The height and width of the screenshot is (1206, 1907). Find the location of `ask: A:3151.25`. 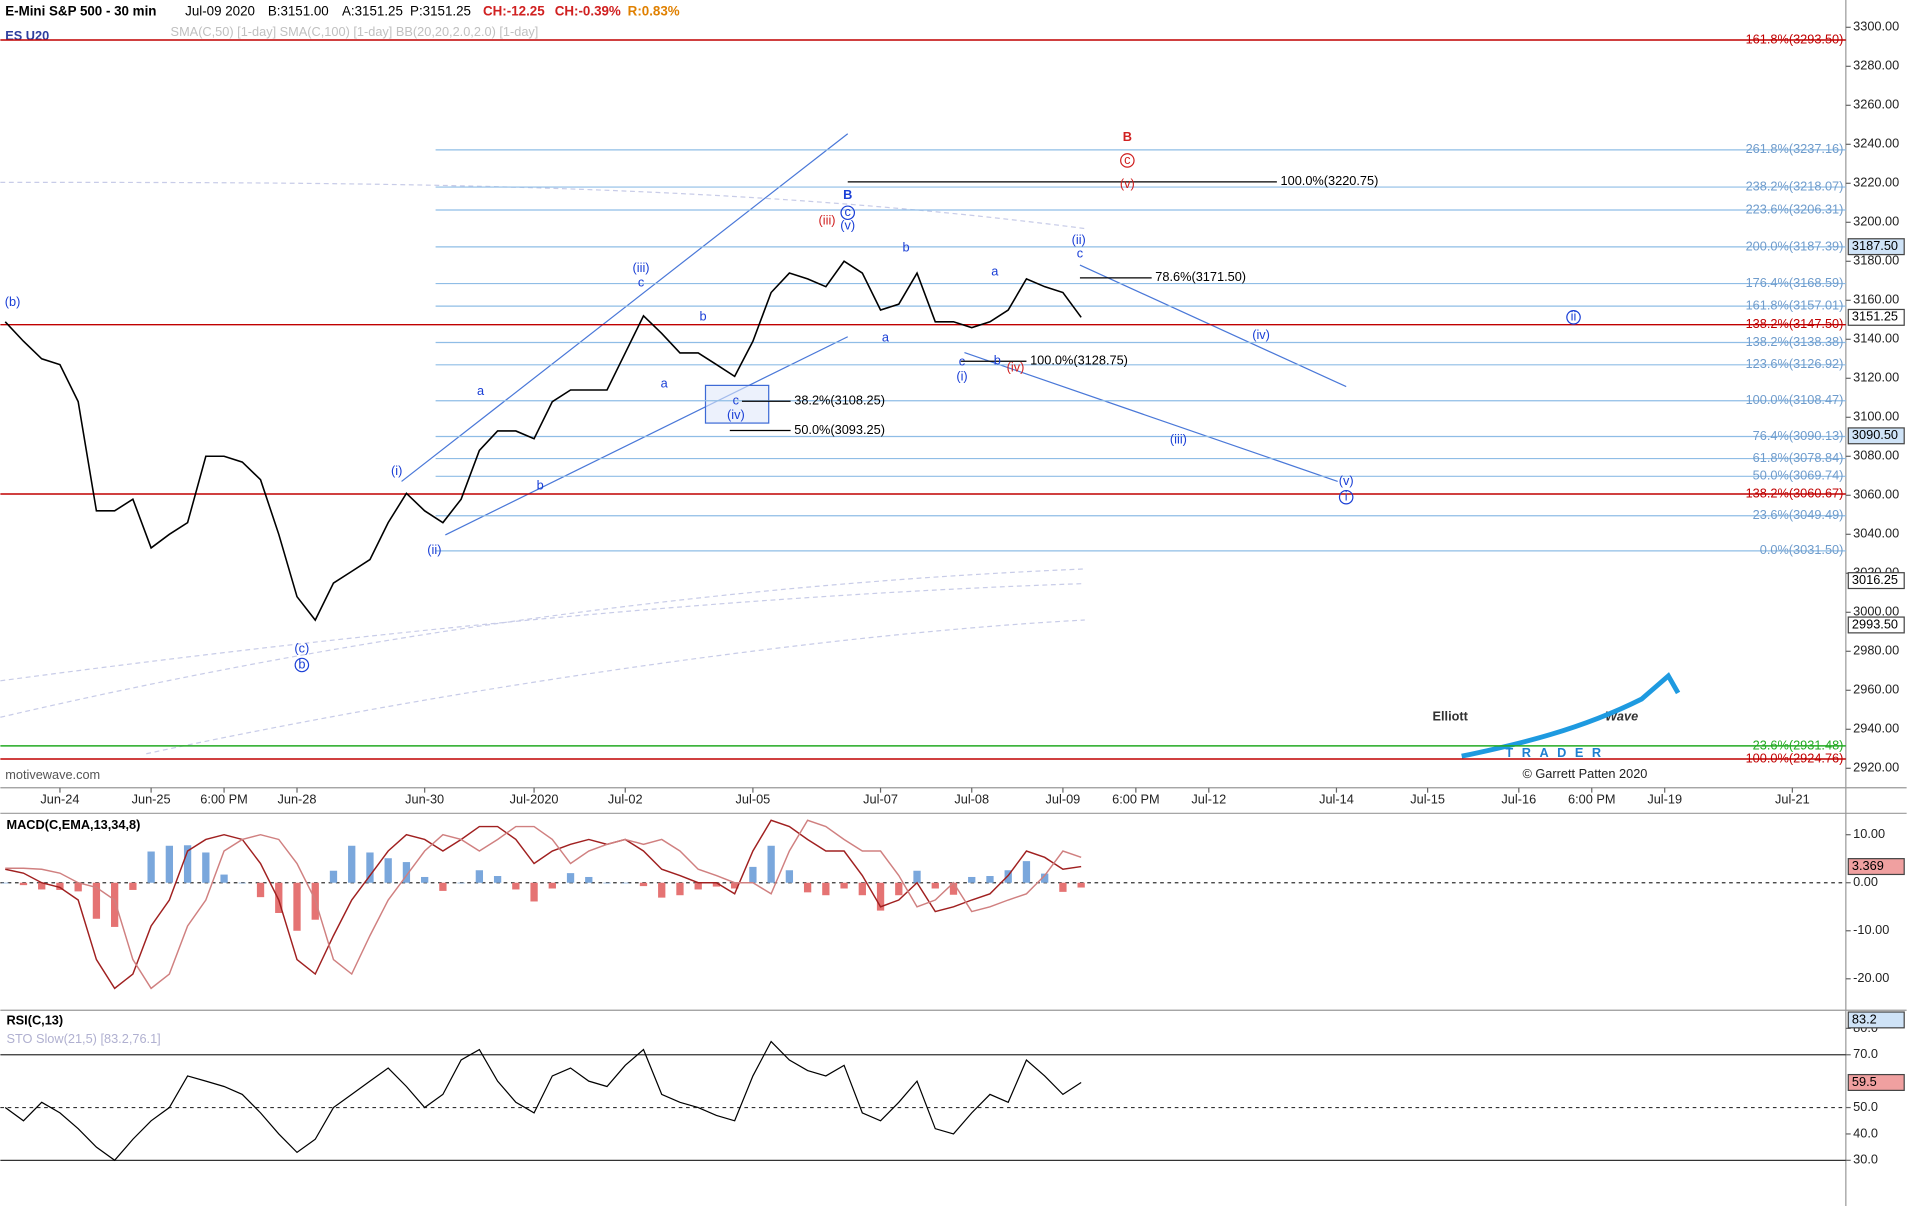

ask: A:3151.25 is located at coordinates (372, 11).